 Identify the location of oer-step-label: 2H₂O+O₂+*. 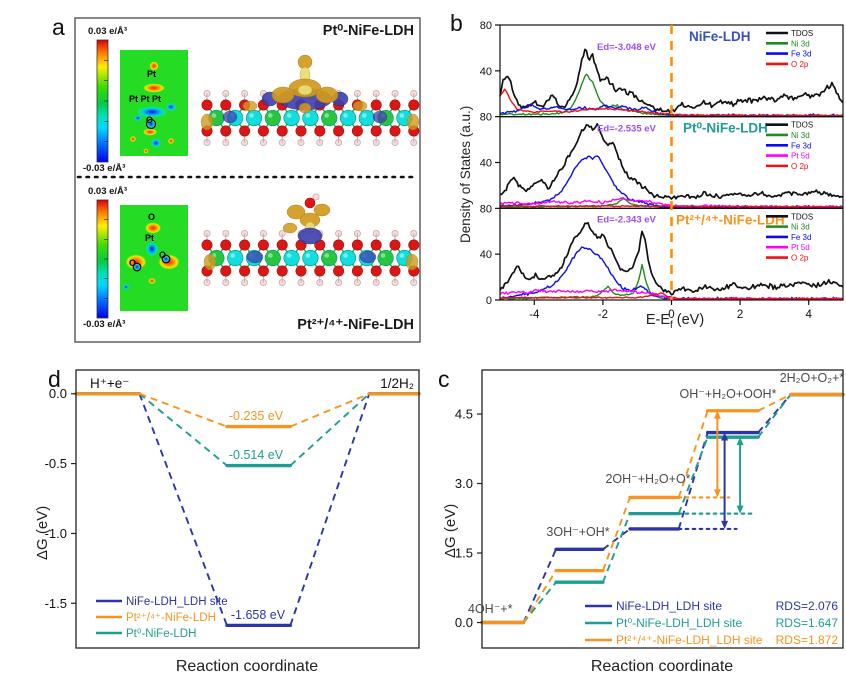
(812, 378).